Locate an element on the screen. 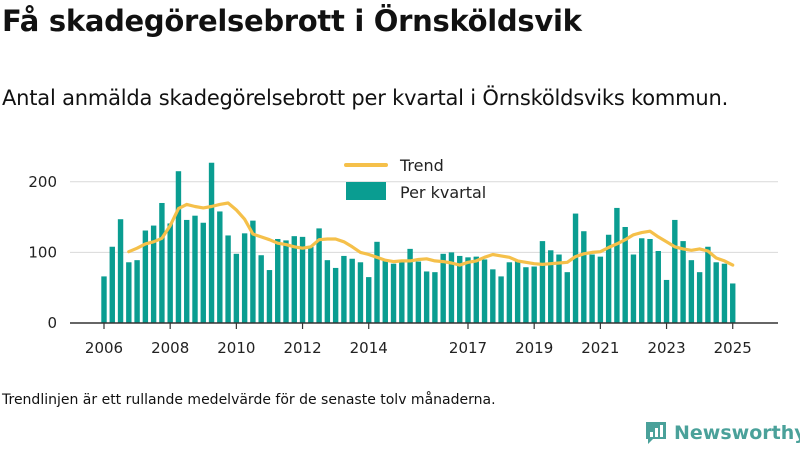 The width and height of the screenshot is (800, 450). trend-line is located at coordinates (431, 234).